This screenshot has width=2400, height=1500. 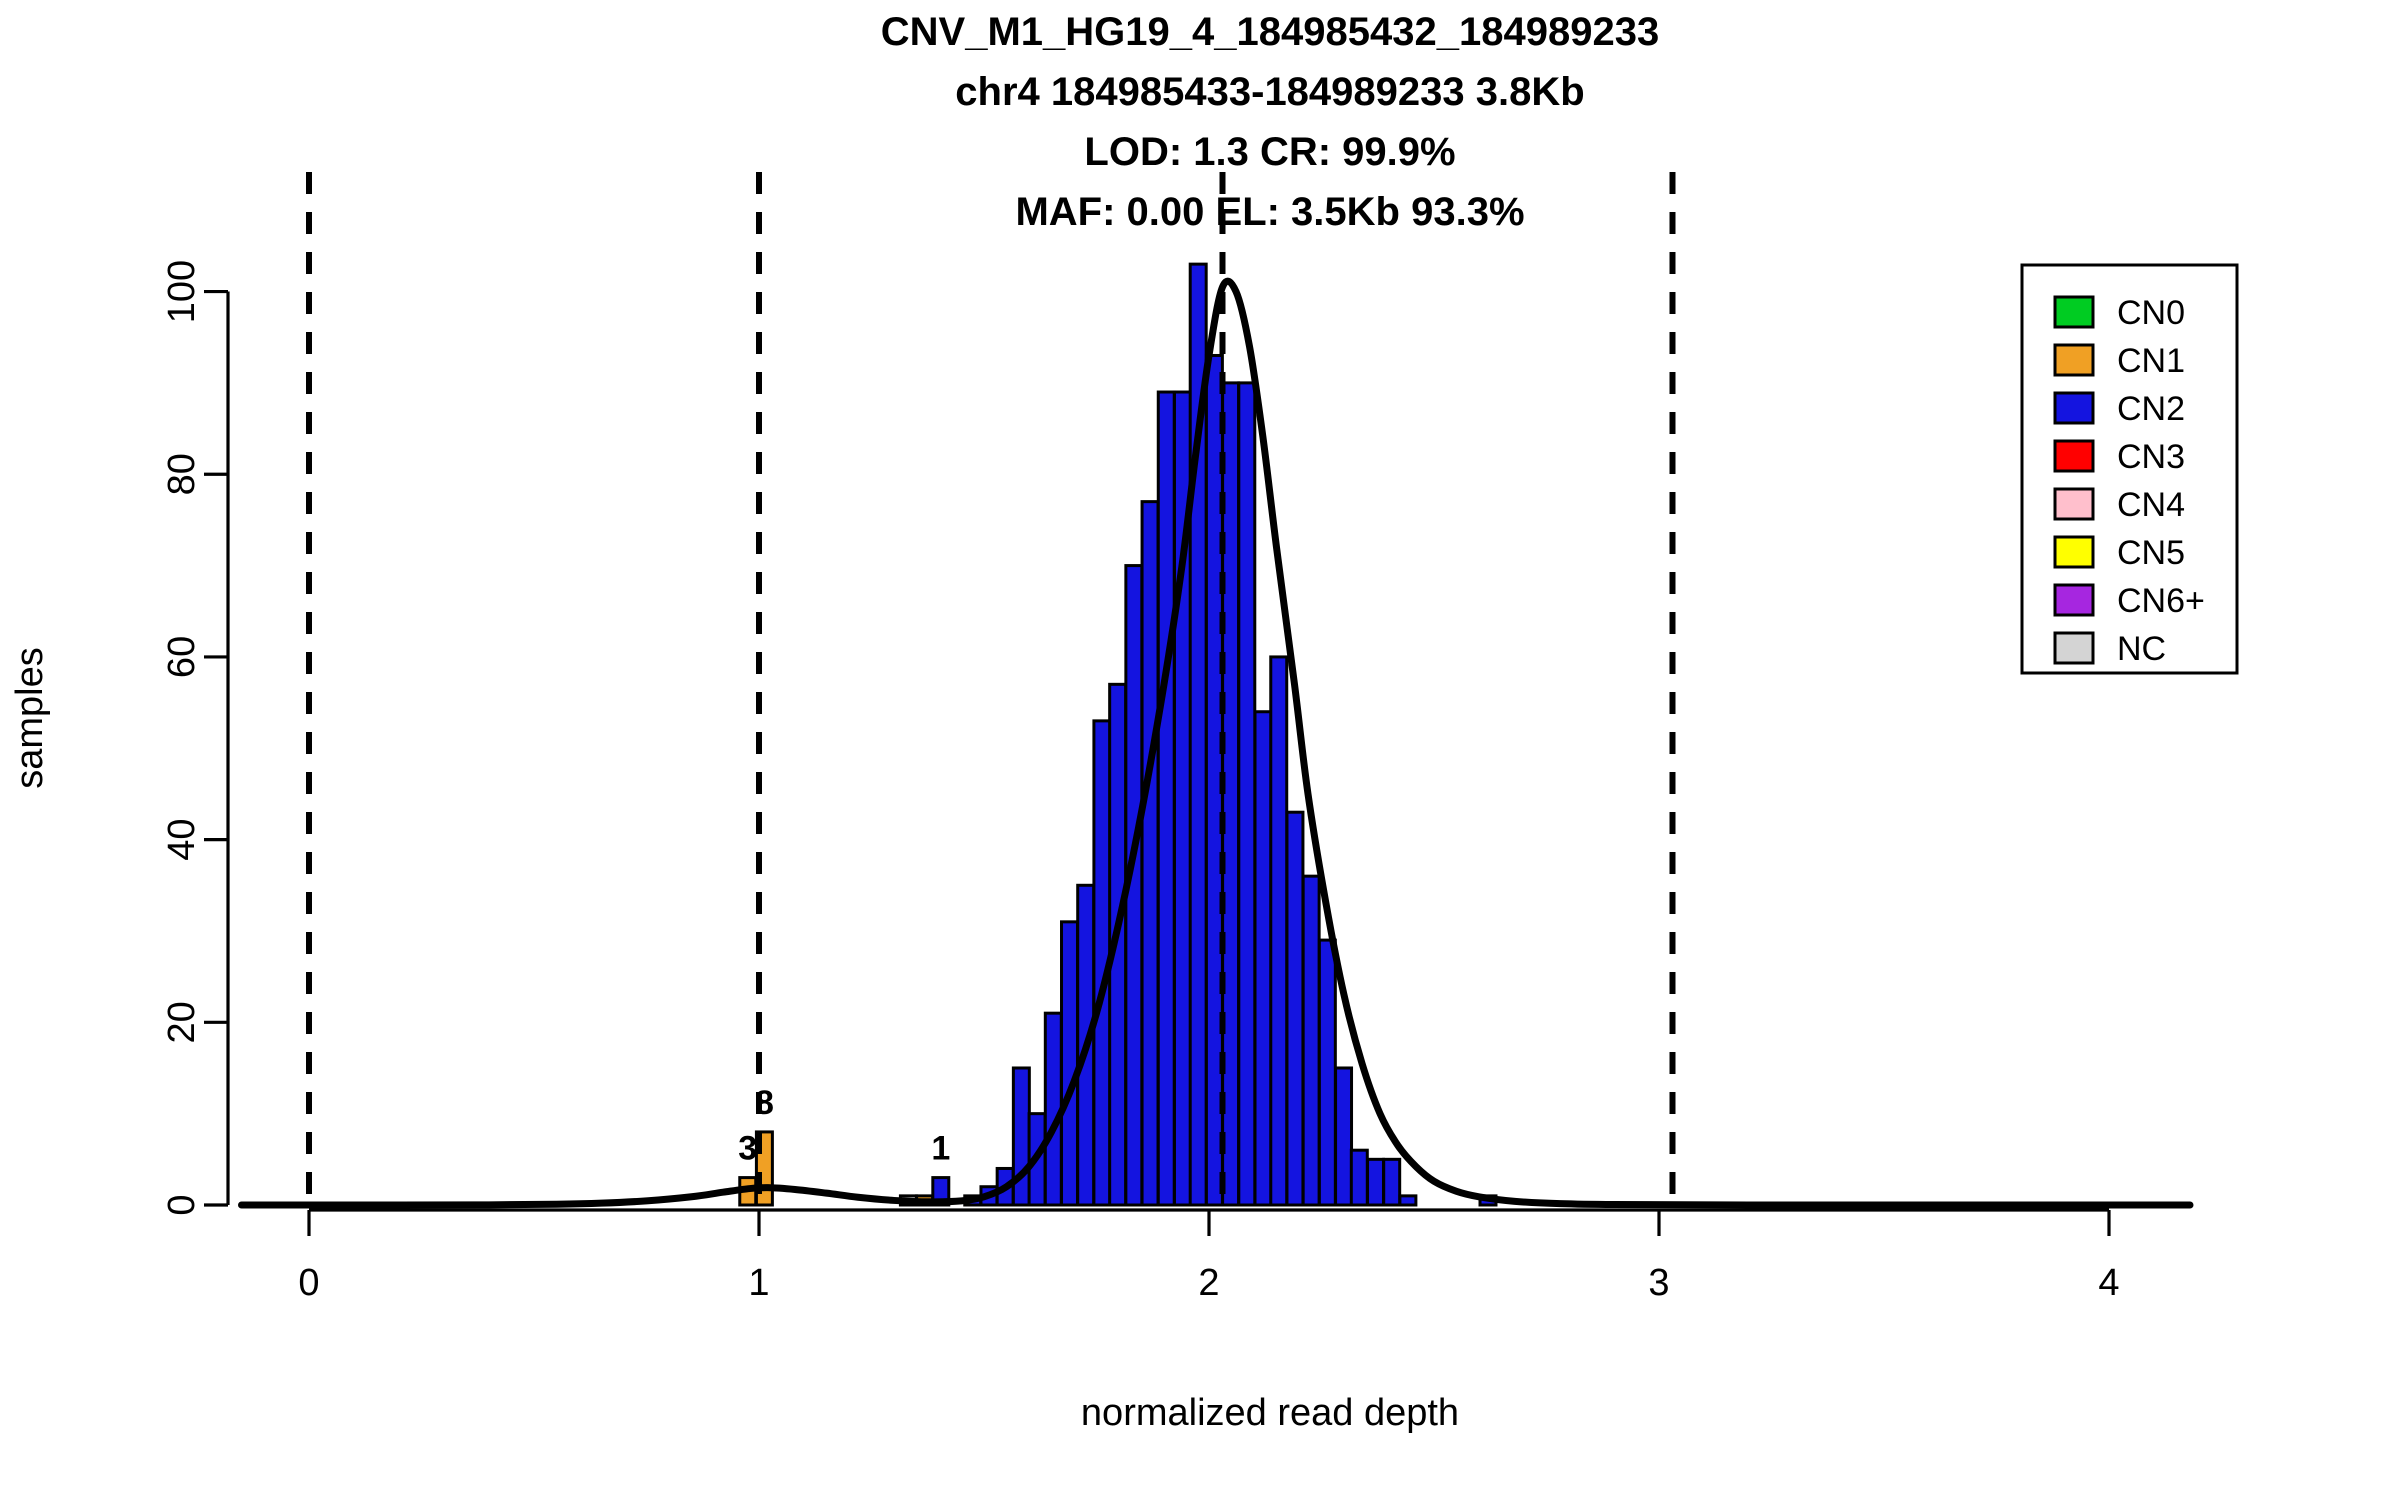 What do you see at coordinates (844, 1126) in the screenshot?
I see `bar-count-labels: 3 8 1` at bounding box center [844, 1126].